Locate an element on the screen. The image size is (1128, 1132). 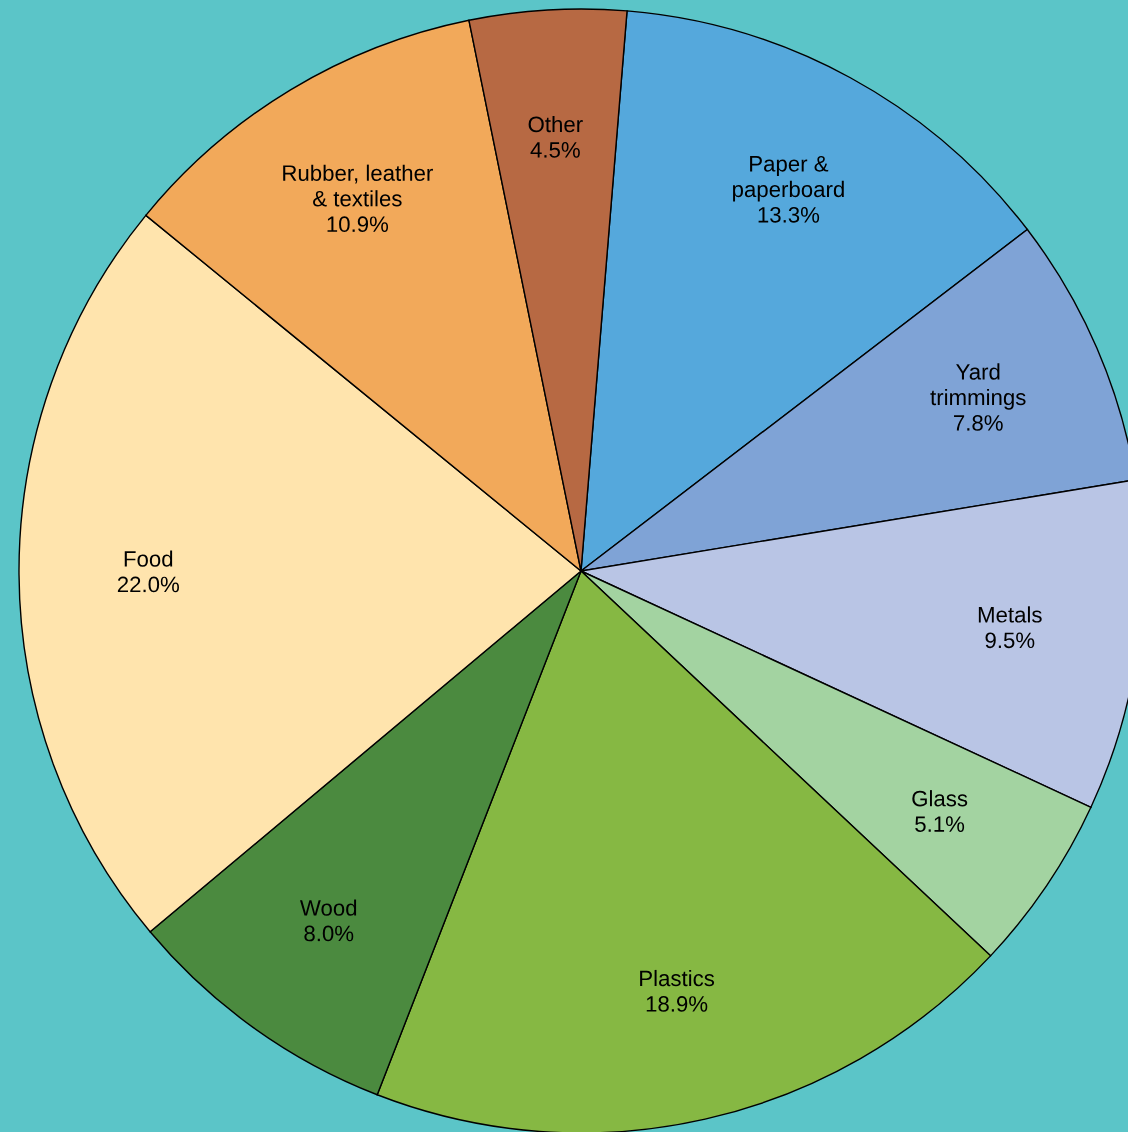
slice-label: Food is located at coordinates (148, 558).